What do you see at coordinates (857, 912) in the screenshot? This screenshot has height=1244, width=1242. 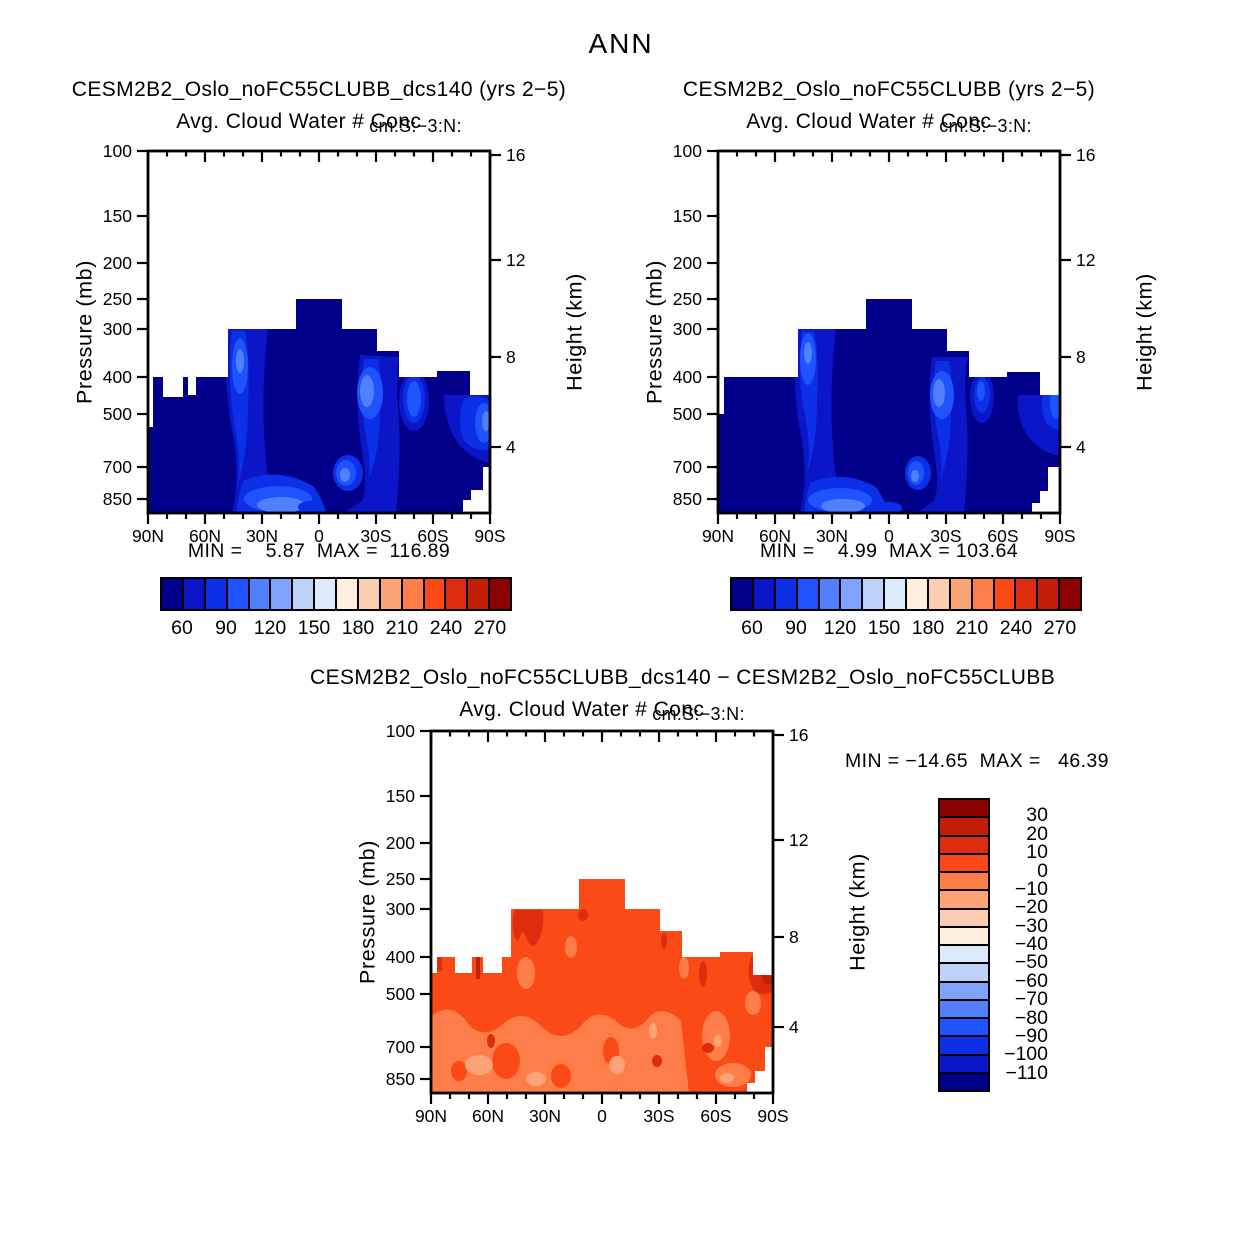 I see `height-axis-label: Height (km)` at bounding box center [857, 912].